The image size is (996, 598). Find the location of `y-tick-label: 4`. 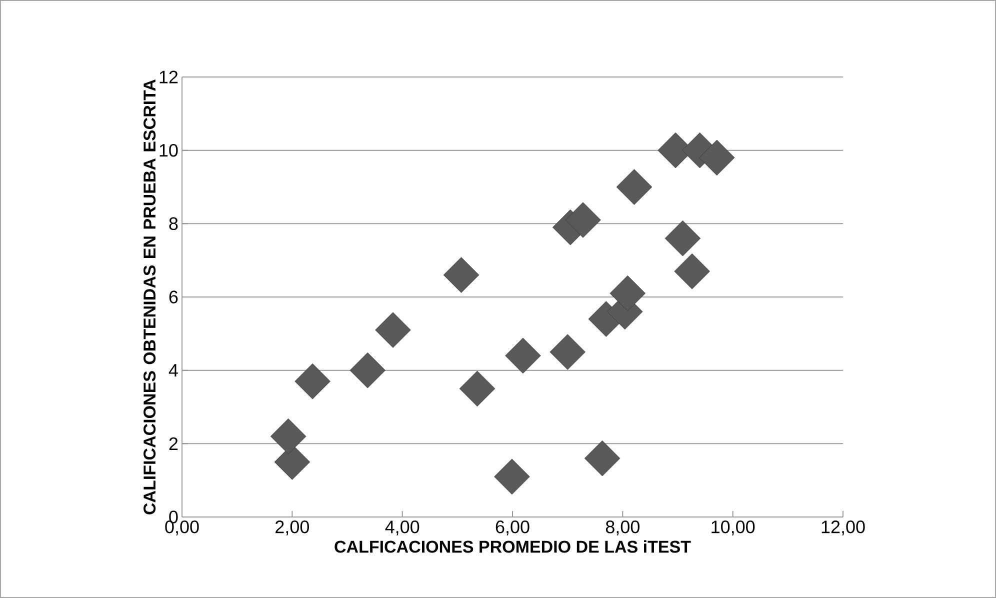

y-tick-label: 4 is located at coordinates (173, 370).